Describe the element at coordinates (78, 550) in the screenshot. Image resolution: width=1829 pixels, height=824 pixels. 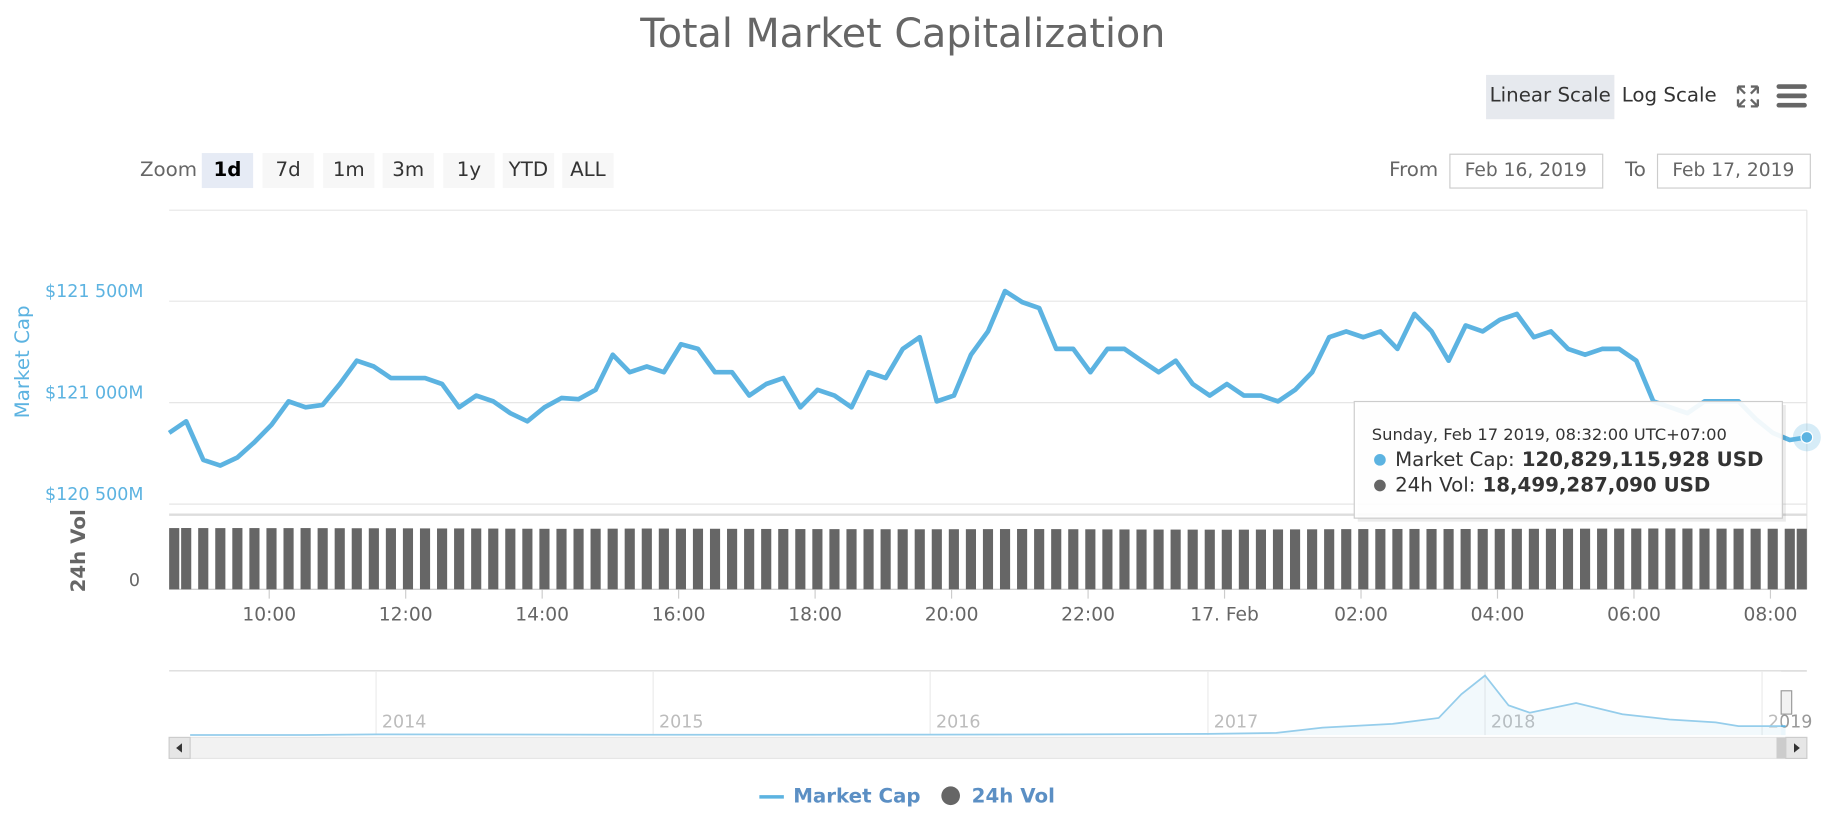
I see `y2-axis-title: 24h Vol` at that location.